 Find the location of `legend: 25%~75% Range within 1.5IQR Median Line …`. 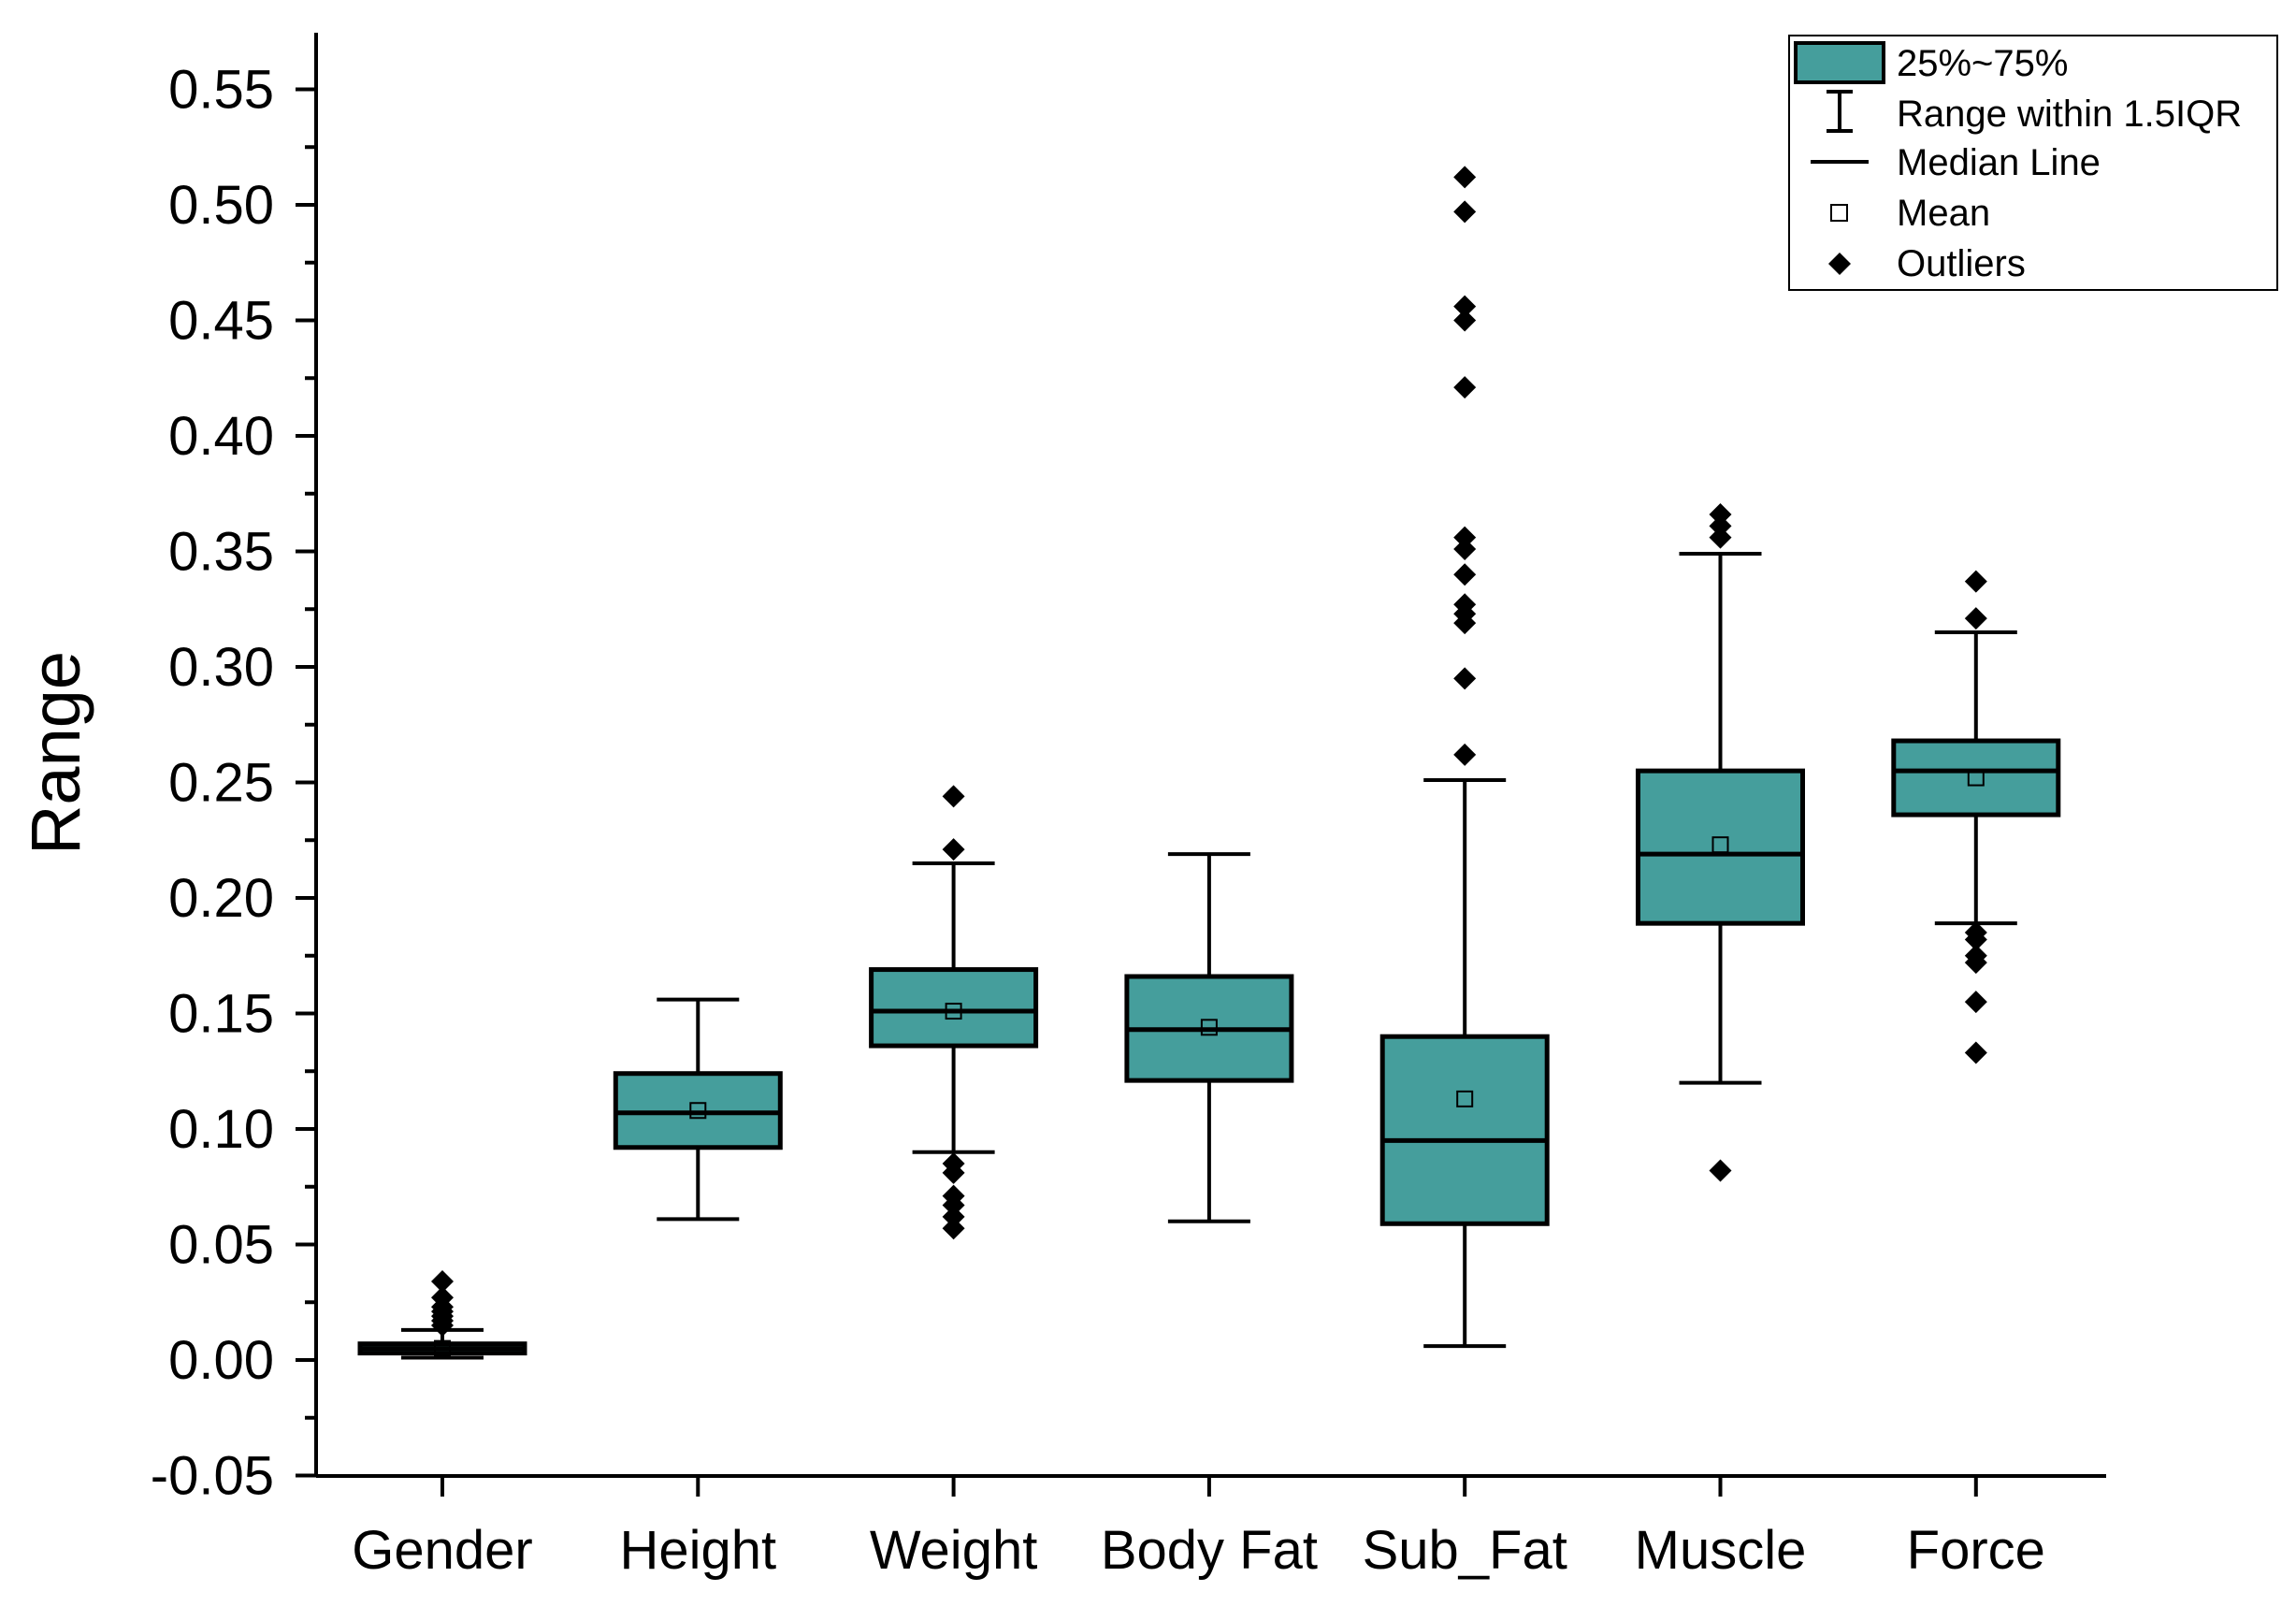

legend: 25%~75% Range within 1.5IQR Median Line … is located at coordinates (2033, 163).